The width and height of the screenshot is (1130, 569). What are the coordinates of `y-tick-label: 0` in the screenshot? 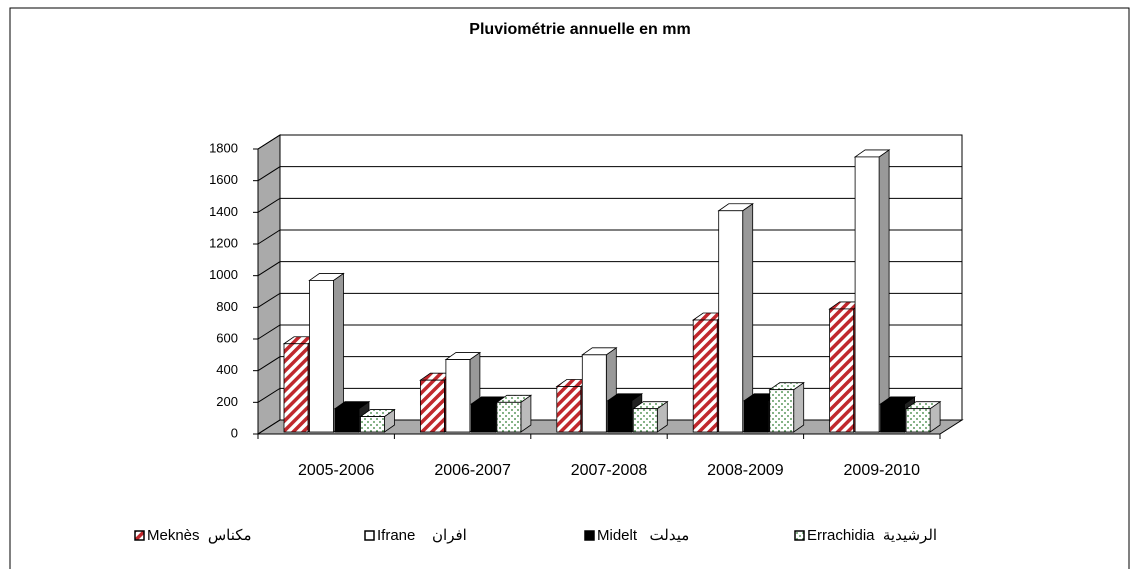 It's located at (234, 432).